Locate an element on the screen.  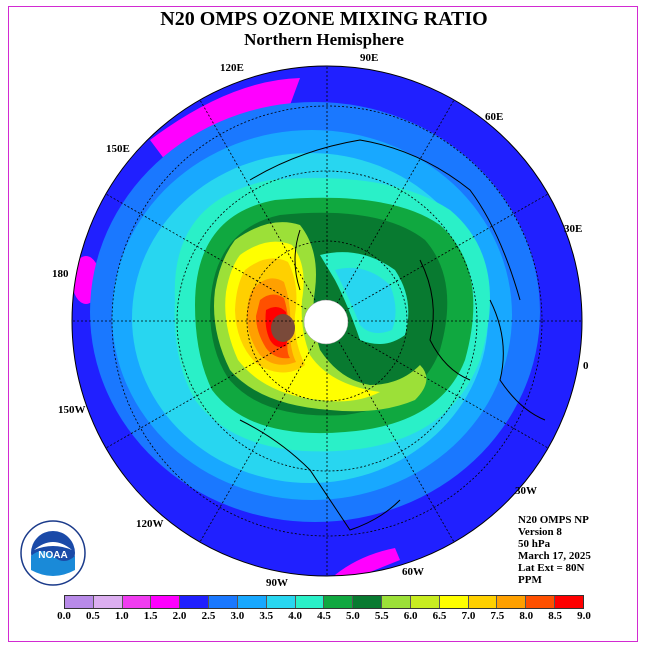
lon-label-30w: 30W is located at coordinates (526, 491).